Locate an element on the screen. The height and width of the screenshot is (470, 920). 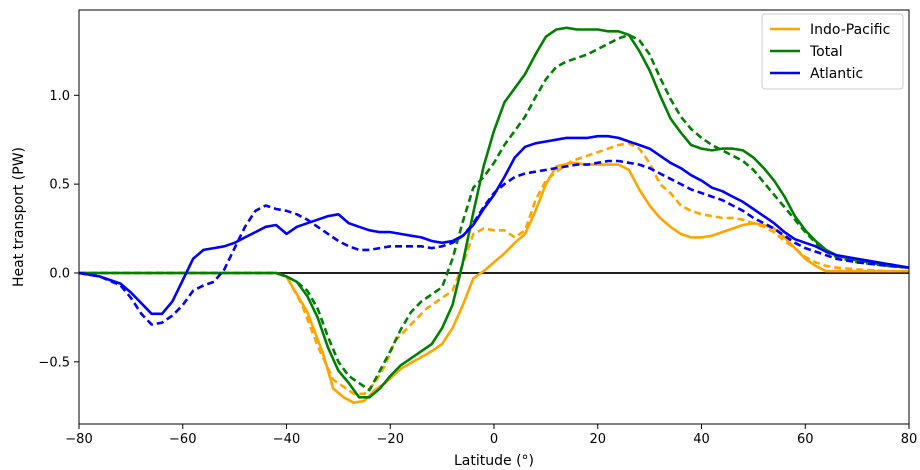
legend-box is located at coordinates (832, 51).